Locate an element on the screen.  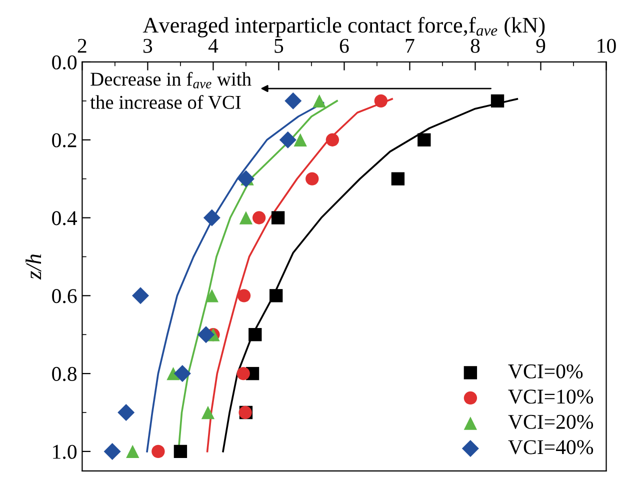
y-tick-label: 0.4 is located at coordinates (65, 218).